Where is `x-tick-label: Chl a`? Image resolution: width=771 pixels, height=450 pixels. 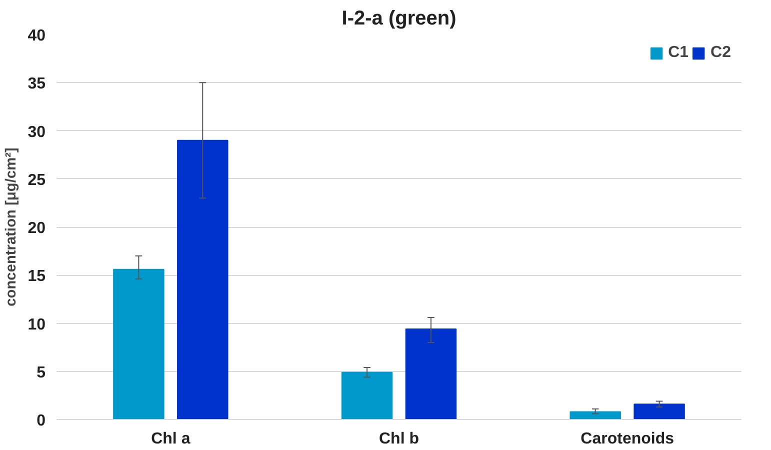
x-tick-label: Chl a is located at coordinates (170, 439).